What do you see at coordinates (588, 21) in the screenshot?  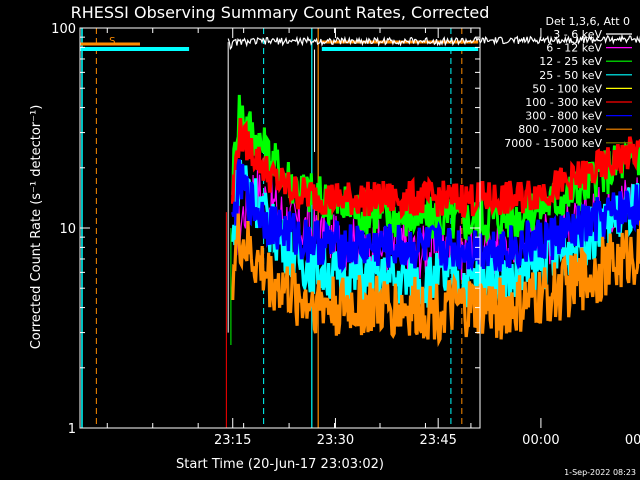 I see `legend-header: Det 1,3,6, Att 0` at bounding box center [588, 21].